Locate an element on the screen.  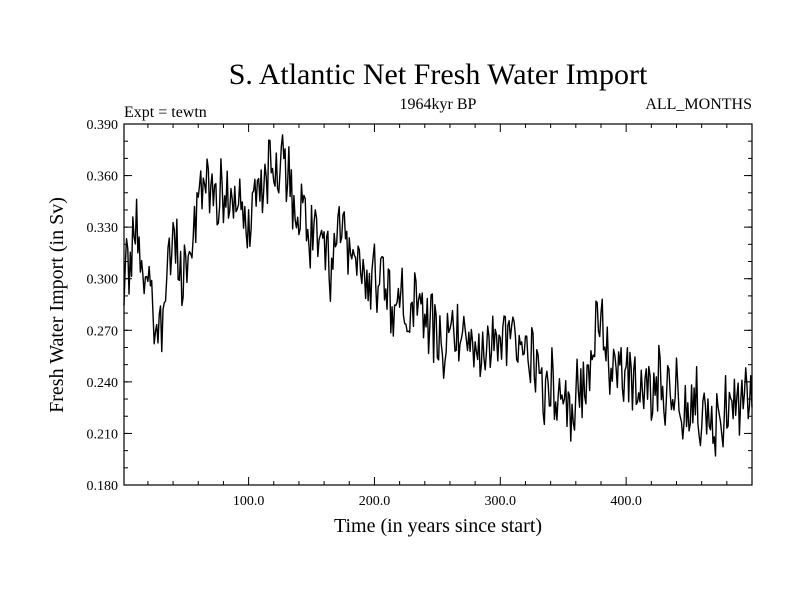
y-tick-label: 0.180 is located at coordinates (103, 486).